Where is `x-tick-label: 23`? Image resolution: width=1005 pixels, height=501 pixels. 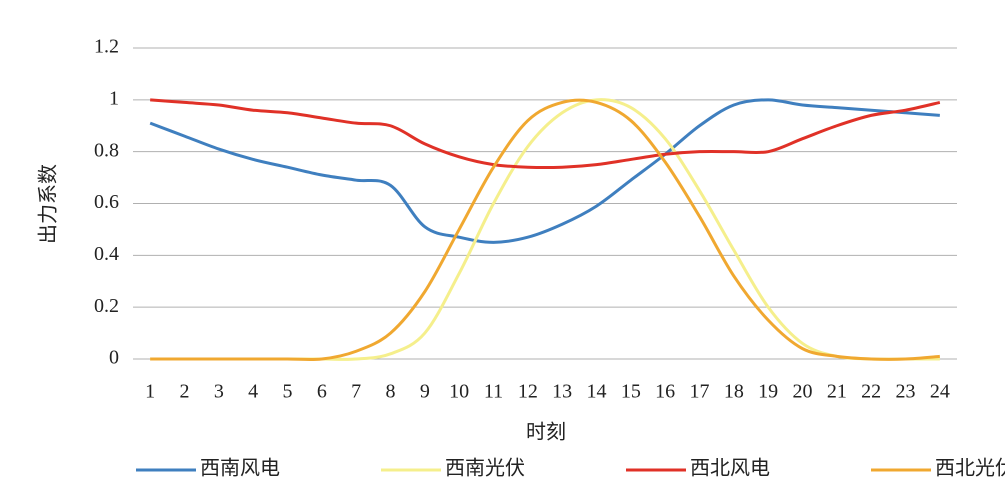
x-tick-label: 23 is located at coordinates (906, 392).